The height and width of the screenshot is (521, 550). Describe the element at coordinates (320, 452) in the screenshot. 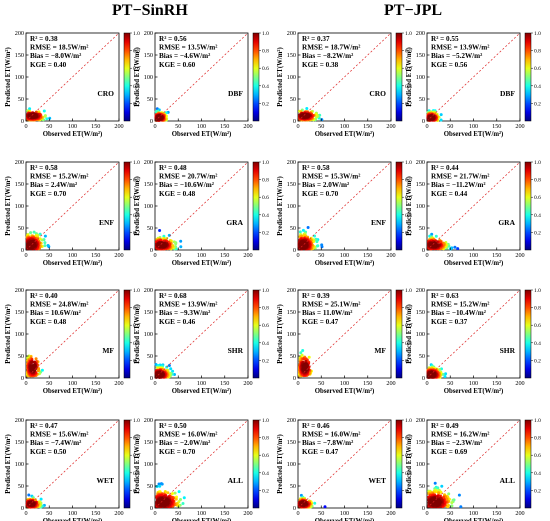

I see `stat-annotation: KGE = 0.47` at that location.